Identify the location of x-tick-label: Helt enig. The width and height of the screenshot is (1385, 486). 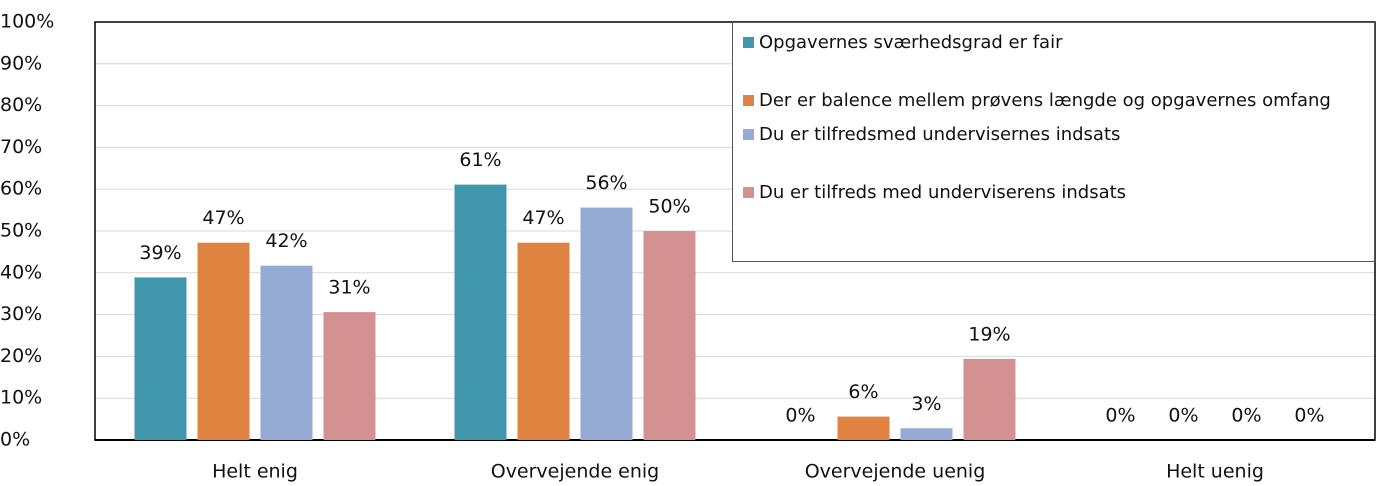
(255, 472).